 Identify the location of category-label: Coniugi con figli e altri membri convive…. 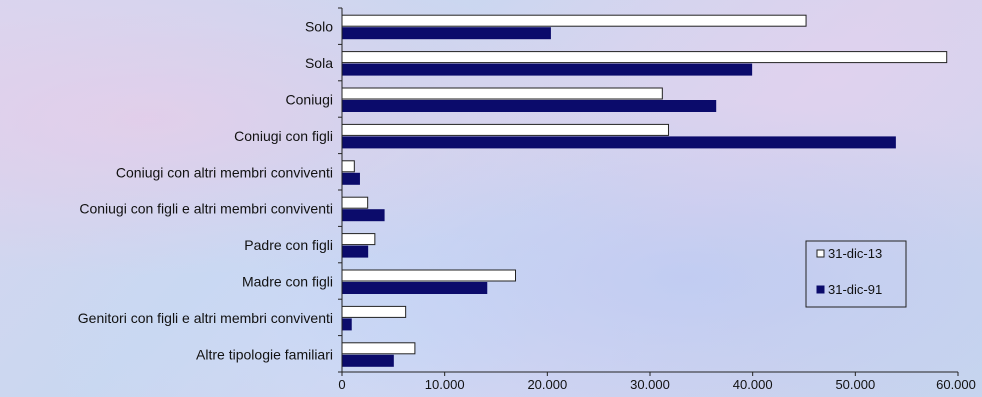
(206, 209).